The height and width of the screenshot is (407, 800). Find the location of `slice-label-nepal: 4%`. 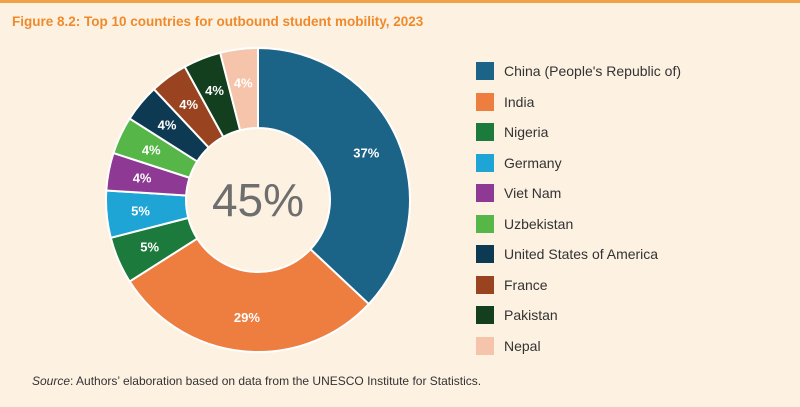

slice-label-nepal: 4% is located at coordinates (243, 82).